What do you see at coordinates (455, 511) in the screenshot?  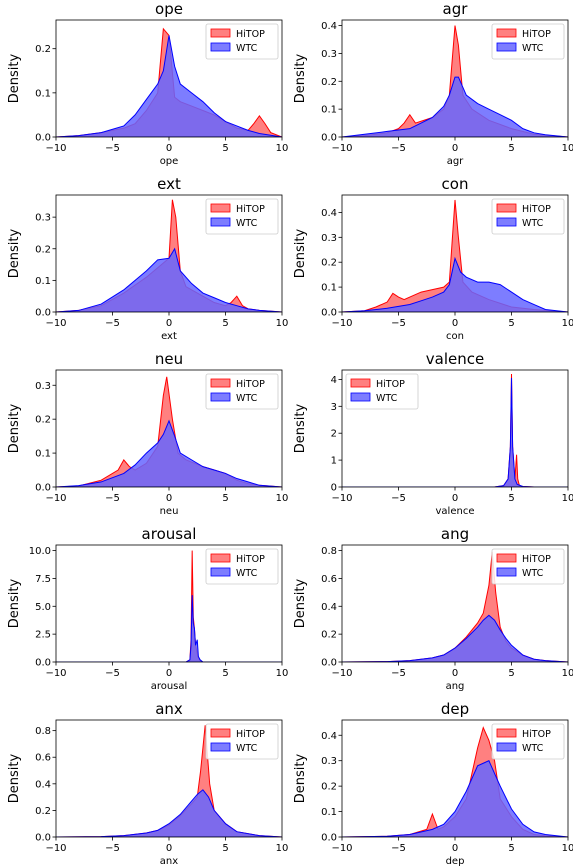 I see `x-axis-label: valence` at bounding box center [455, 511].